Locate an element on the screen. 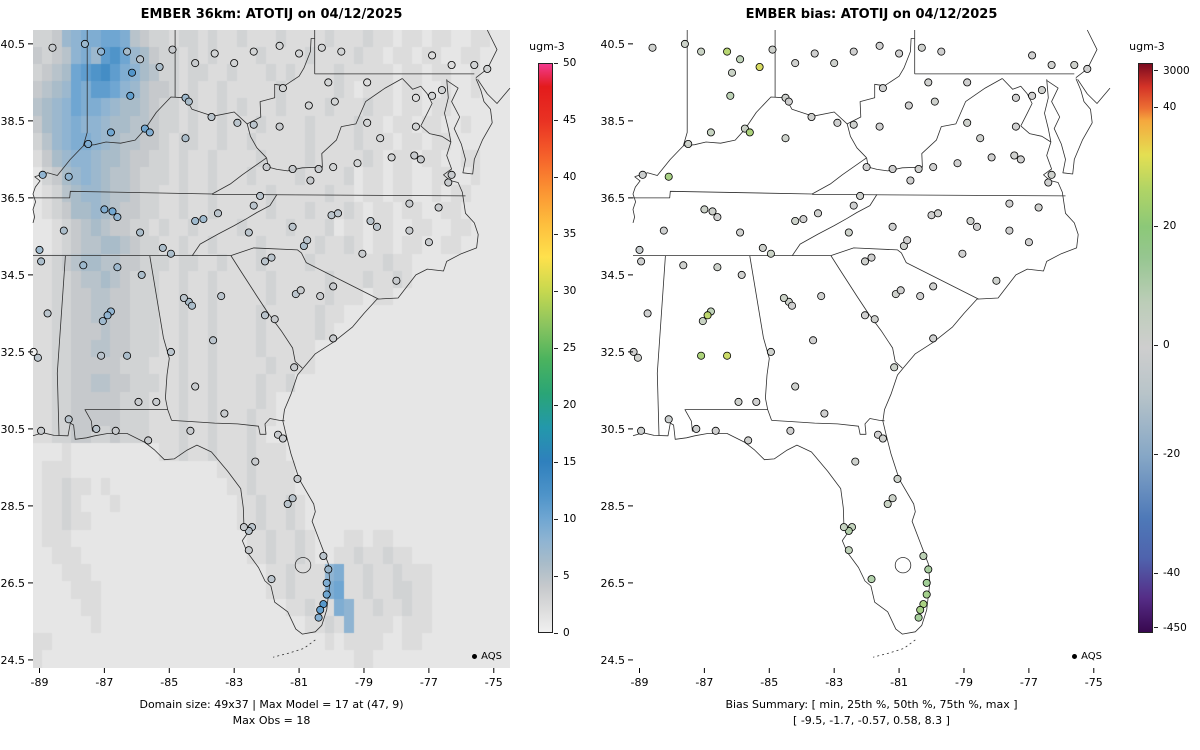 This screenshot has height=750, width=1200. aqs-label: AQS is located at coordinates (491, 656).